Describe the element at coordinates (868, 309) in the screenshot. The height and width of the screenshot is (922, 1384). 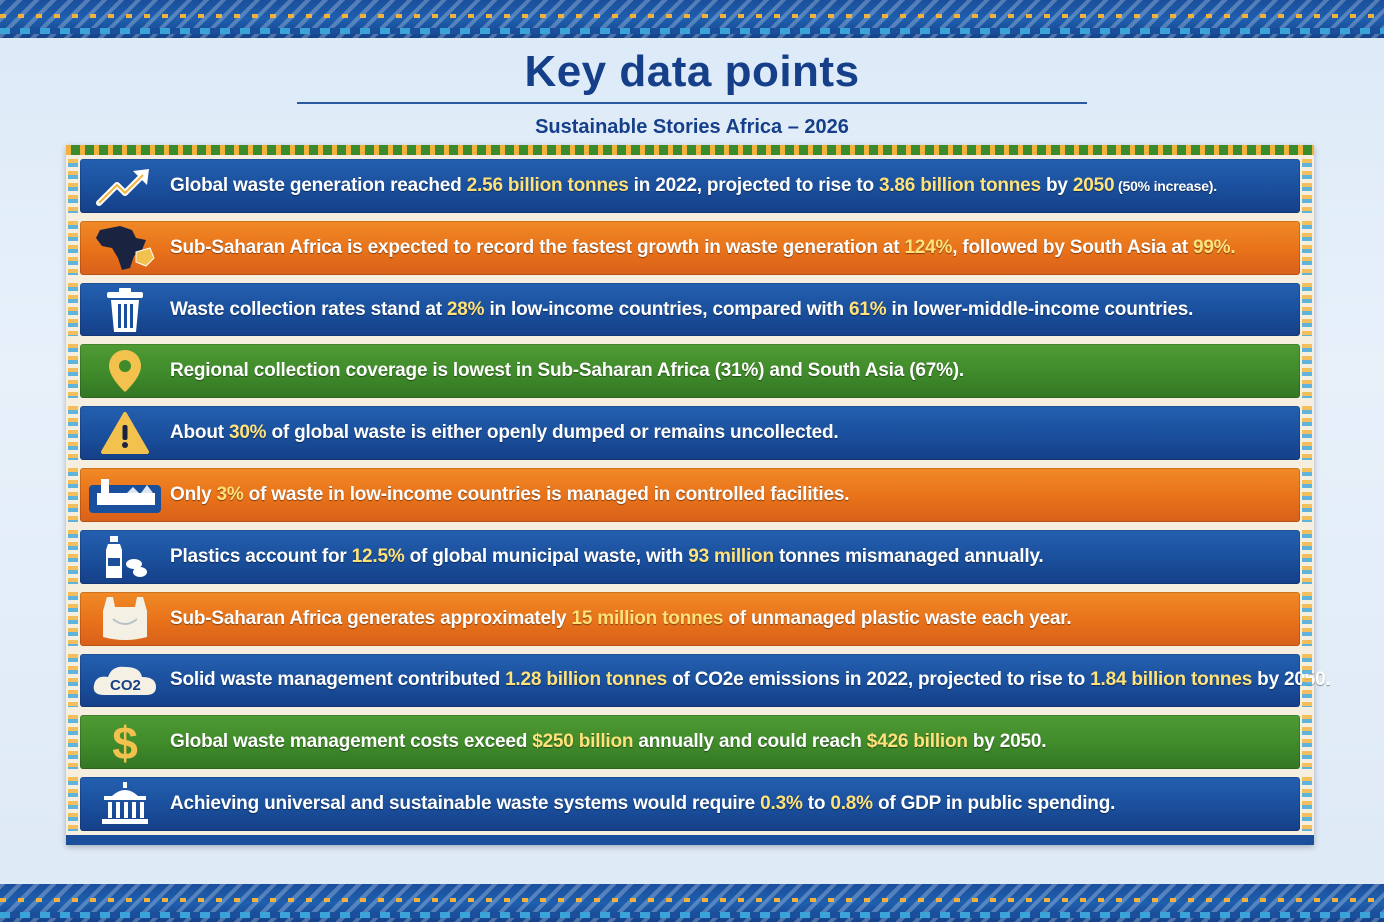
I see `highlighted-figure: 61%` at that location.